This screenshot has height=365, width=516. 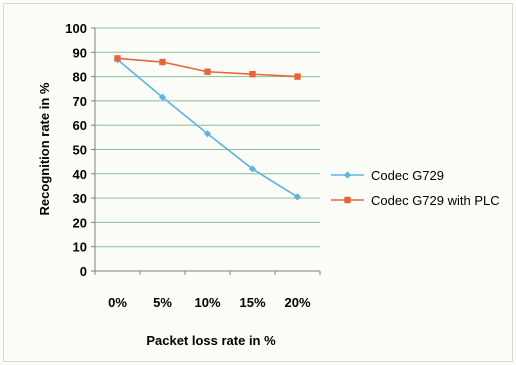 What do you see at coordinates (80, 198) in the screenshot?
I see `y-tick-label: 30` at bounding box center [80, 198].